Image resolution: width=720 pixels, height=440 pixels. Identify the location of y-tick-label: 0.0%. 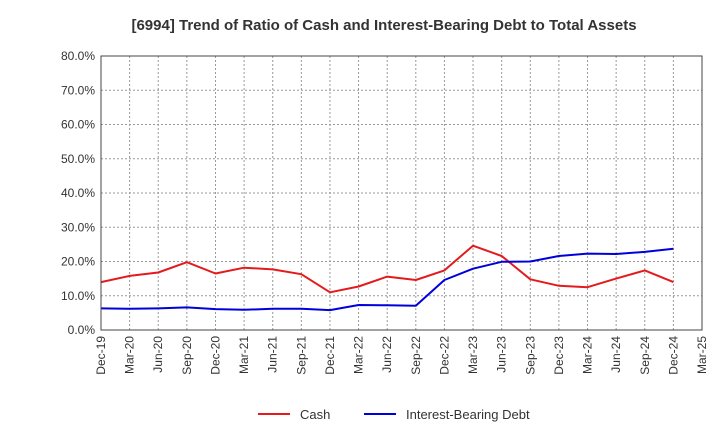
(82, 330).